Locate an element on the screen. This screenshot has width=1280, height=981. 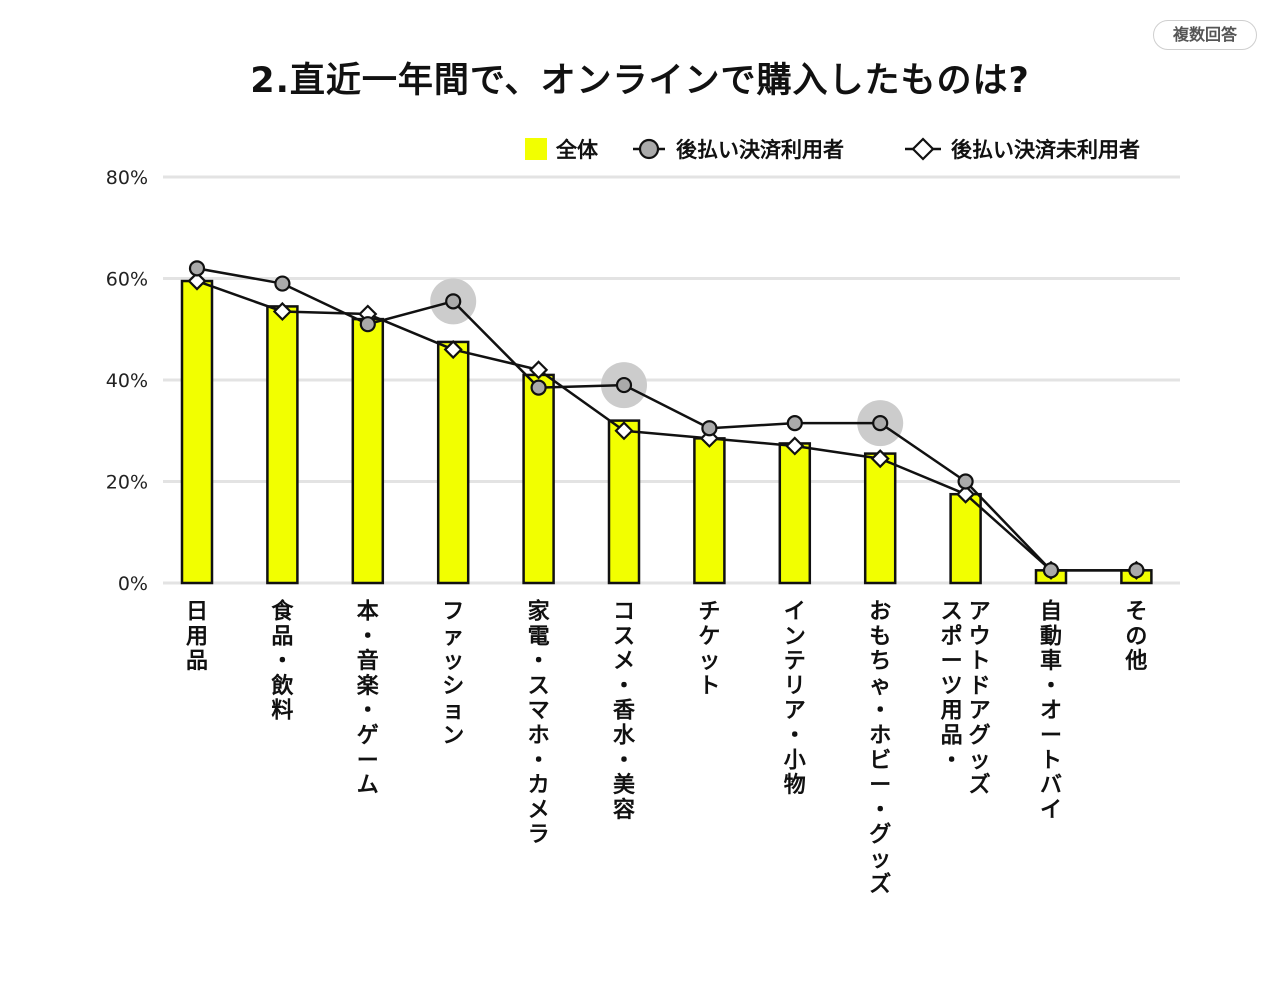
svg-text: お is located at coordinates (880, 612).